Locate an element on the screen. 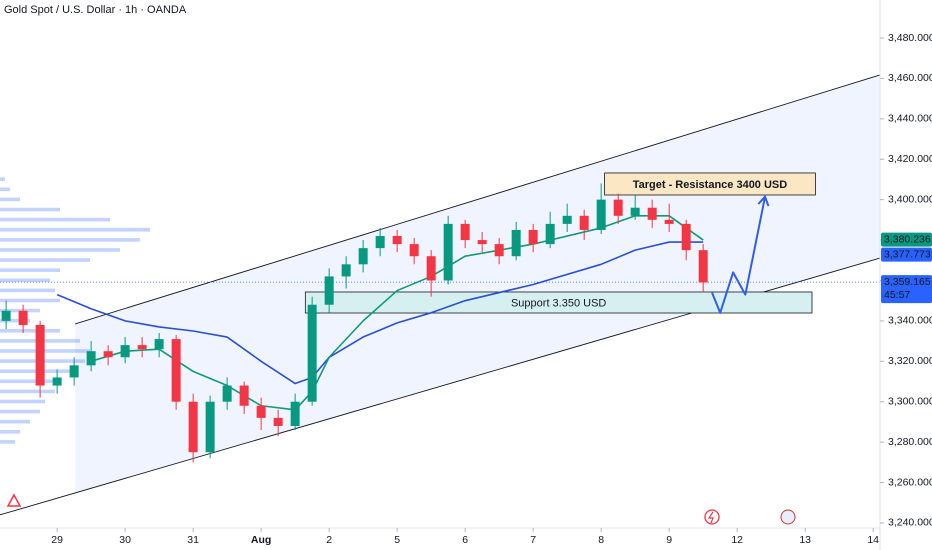  x-tick-label: 29 is located at coordinates (57, 540).